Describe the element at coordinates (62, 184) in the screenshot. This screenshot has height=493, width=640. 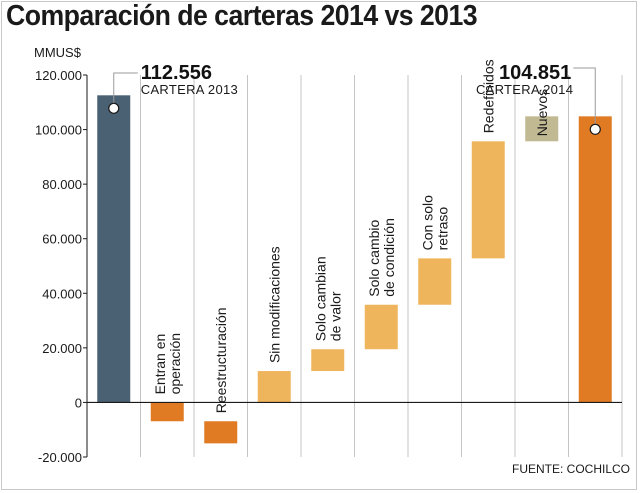
I see `y-tick-label: 80.000` at that location.